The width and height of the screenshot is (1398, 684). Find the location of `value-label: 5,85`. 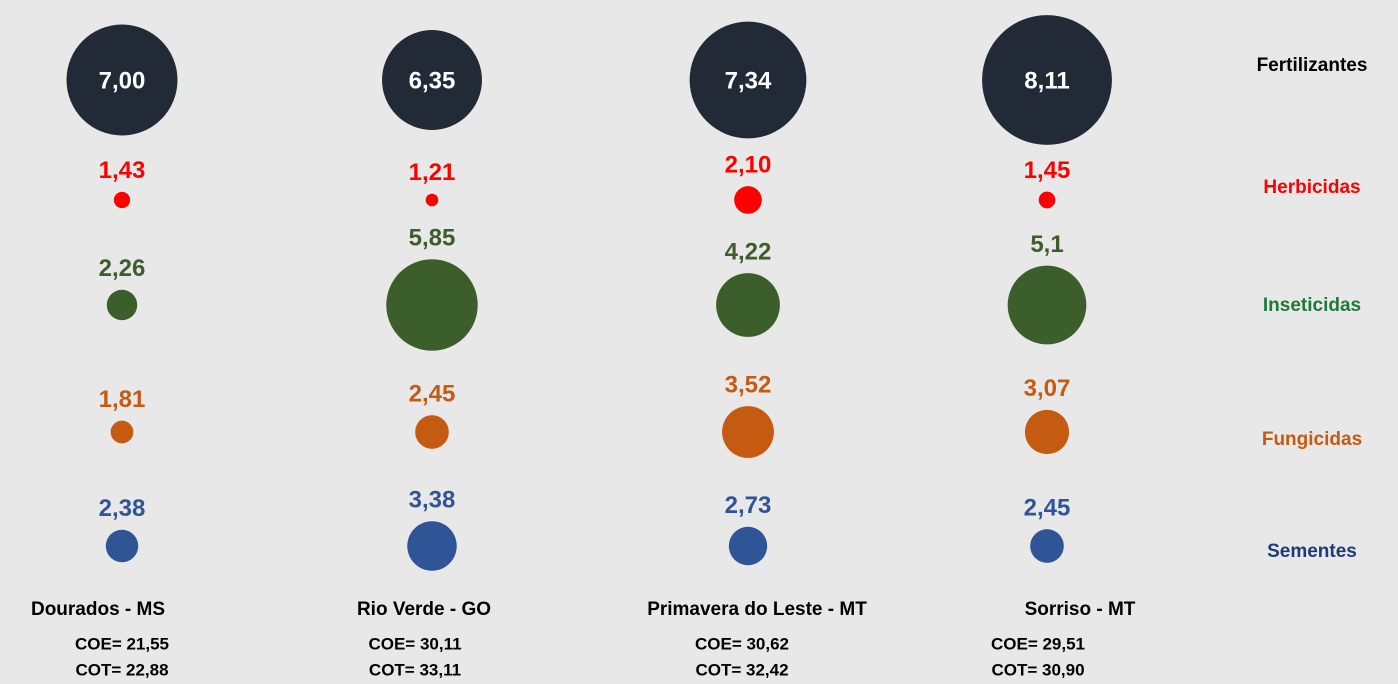

value-label: 5,85 is located at coordinates (432, 238).